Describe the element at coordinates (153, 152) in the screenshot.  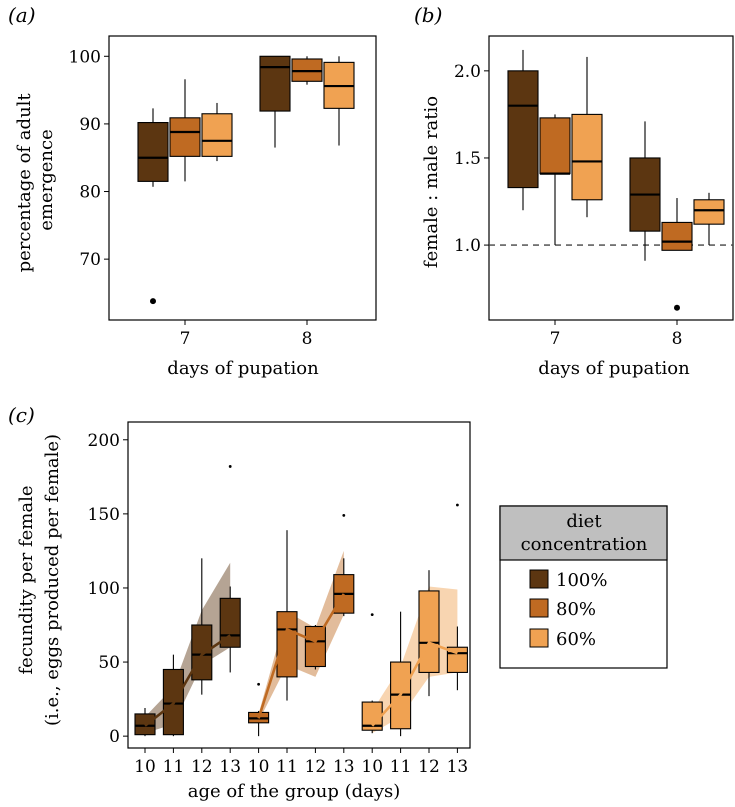
I see `box-0-0-0-rect` at that location.